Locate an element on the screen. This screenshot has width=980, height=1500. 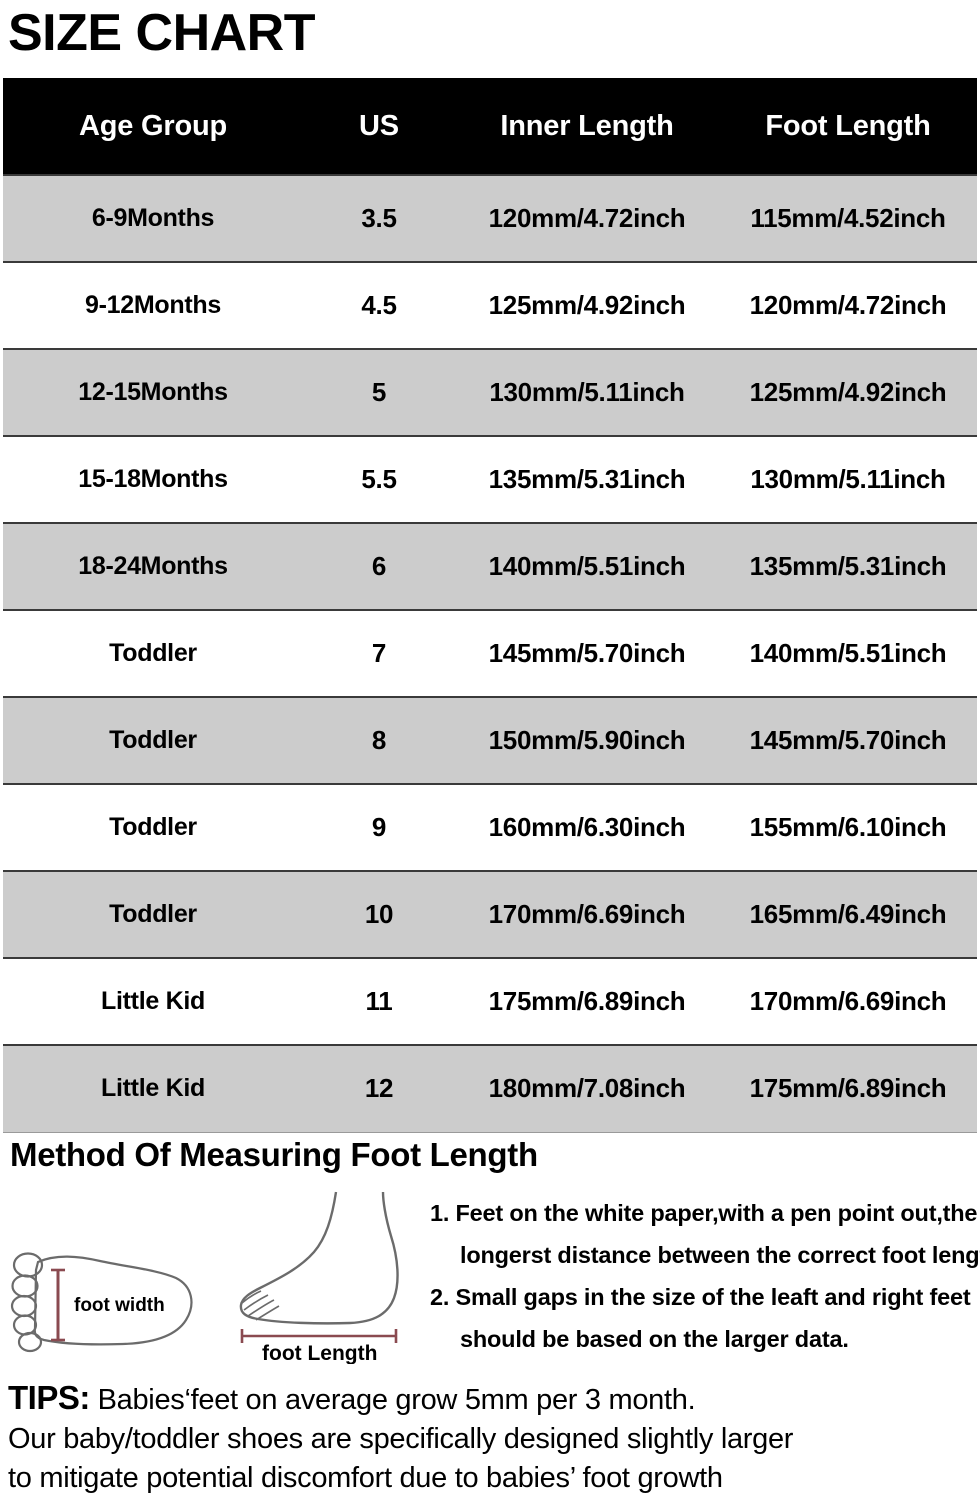
table-row: Toddler 8 150mm/5.90inch 145mm/5.70inch is located at coordinates (490, 740).